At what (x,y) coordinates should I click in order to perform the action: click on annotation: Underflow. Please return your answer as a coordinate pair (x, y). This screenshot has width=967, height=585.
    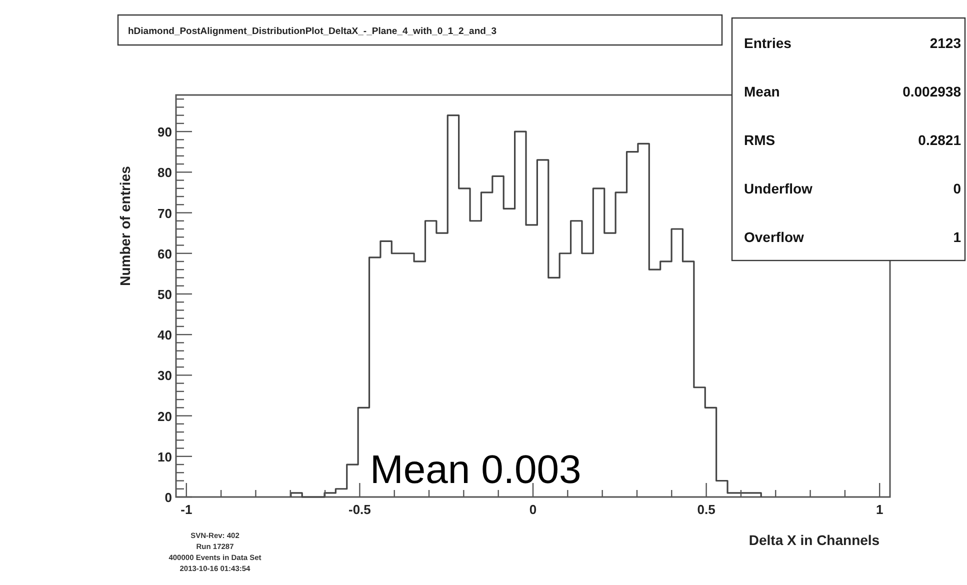
    Looking at the image, I should click on (778, 188).